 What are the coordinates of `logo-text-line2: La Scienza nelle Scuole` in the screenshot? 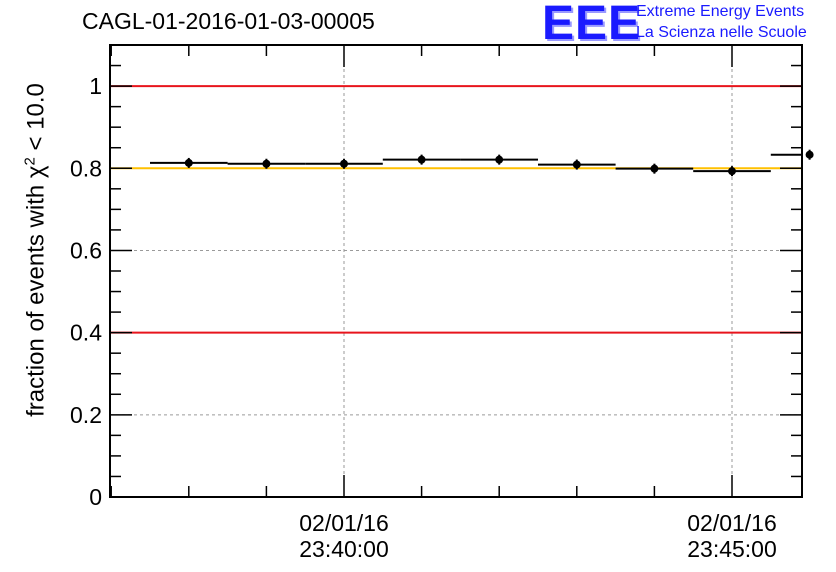 It's located at (721, 32).